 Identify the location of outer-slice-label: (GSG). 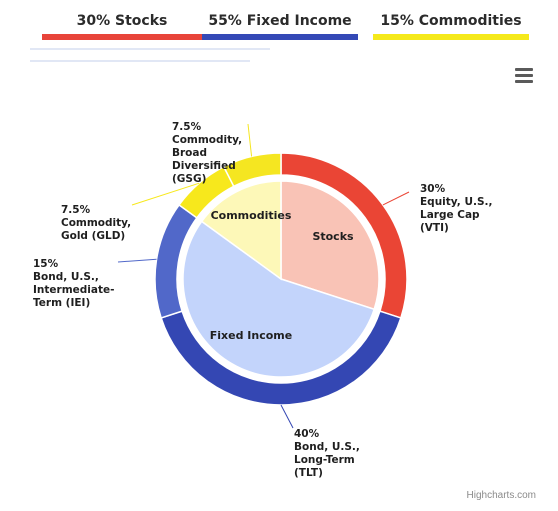
(189, 179).